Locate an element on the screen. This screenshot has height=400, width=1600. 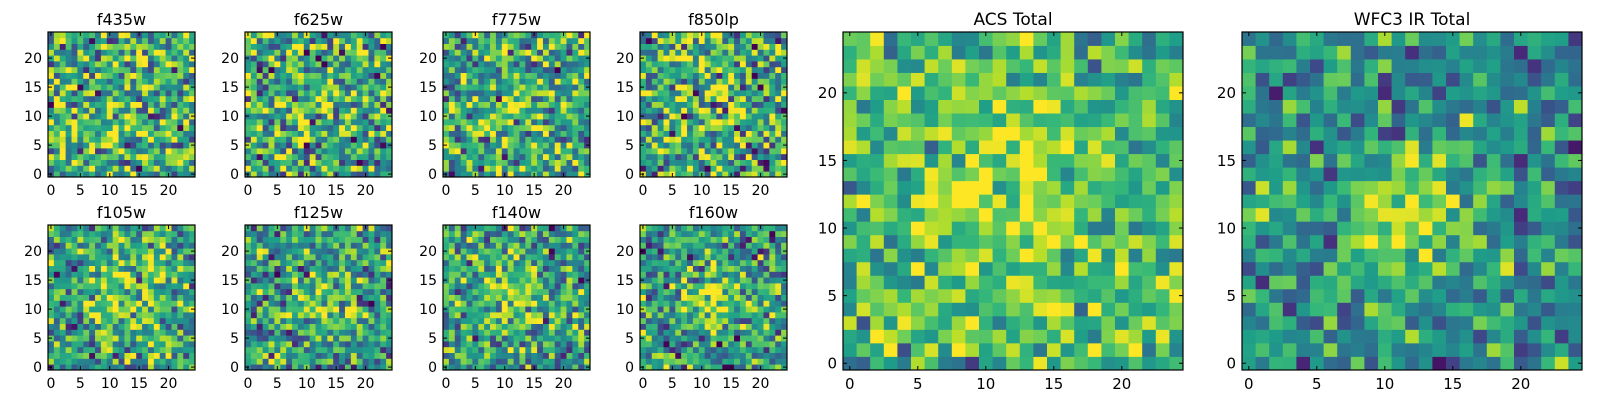
y-tick-label: 5 is located at coordinates (234, 339).